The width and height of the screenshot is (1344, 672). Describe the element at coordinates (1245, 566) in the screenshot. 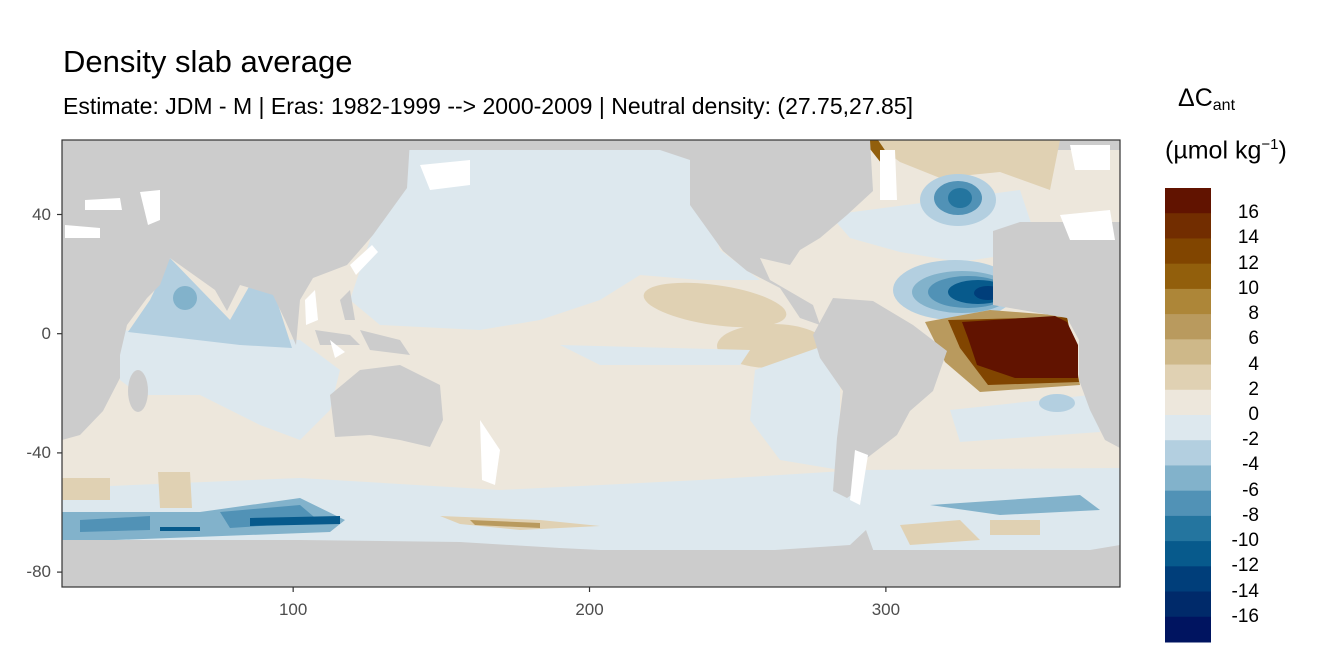

I see `legend-label: -12` at that location.